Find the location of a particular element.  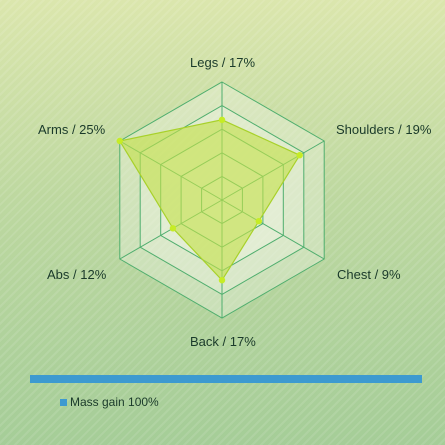

legend-swatch is located at coordinates (63, 402).